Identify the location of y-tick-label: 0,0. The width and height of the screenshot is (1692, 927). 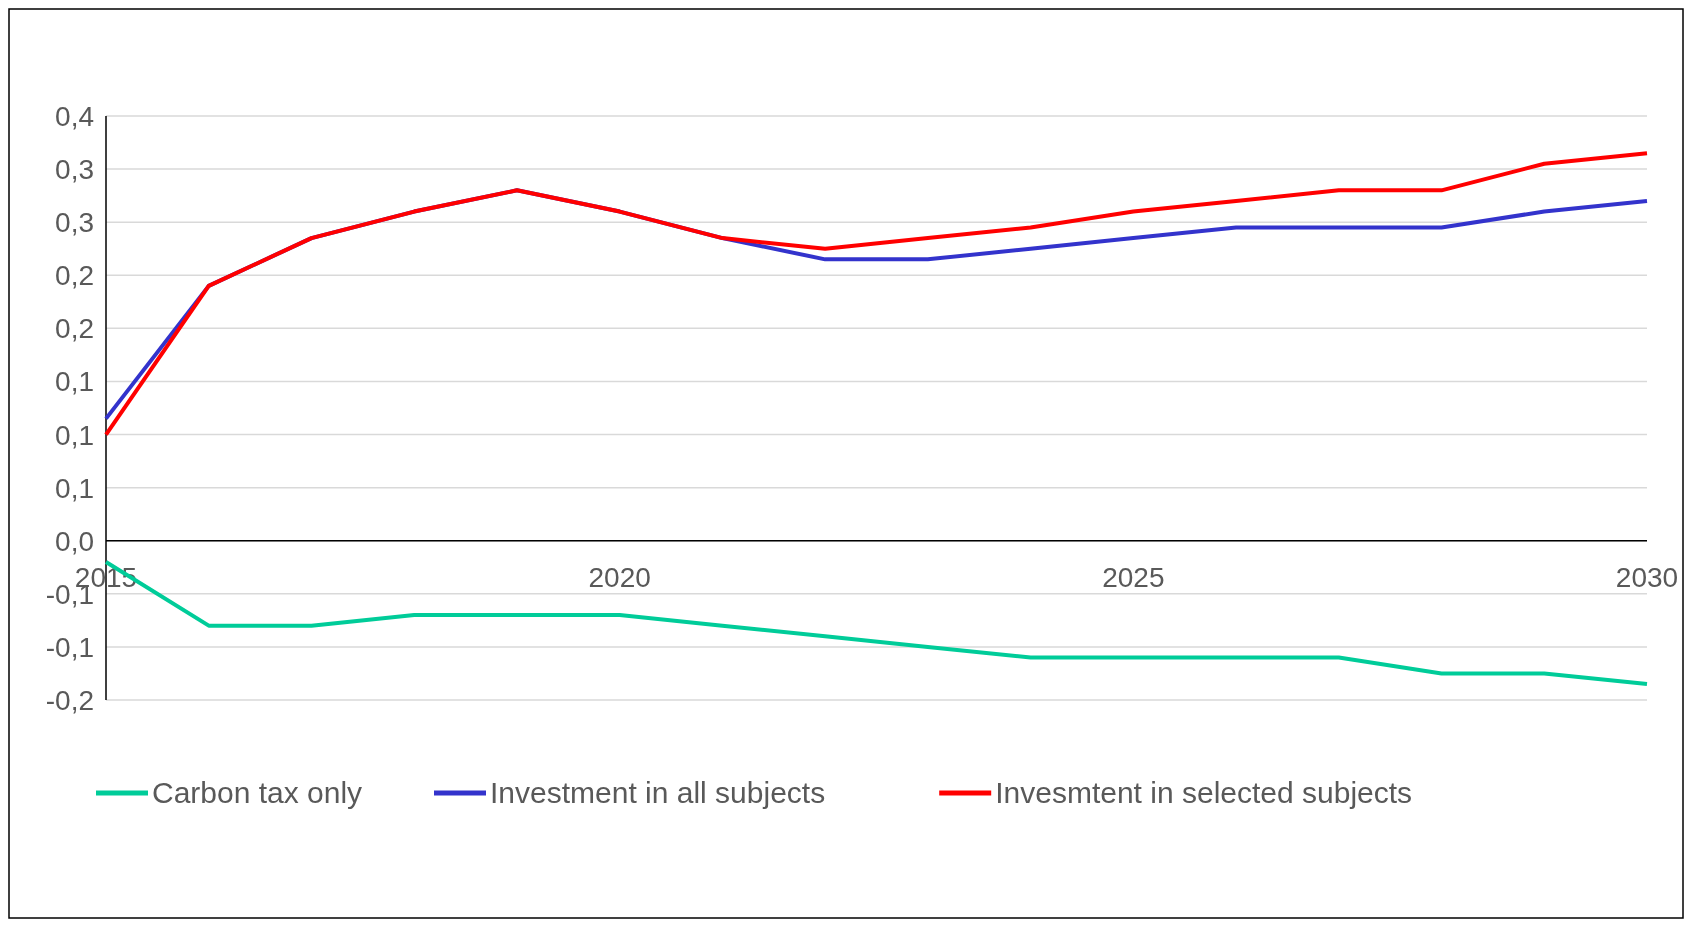
(74, 541).